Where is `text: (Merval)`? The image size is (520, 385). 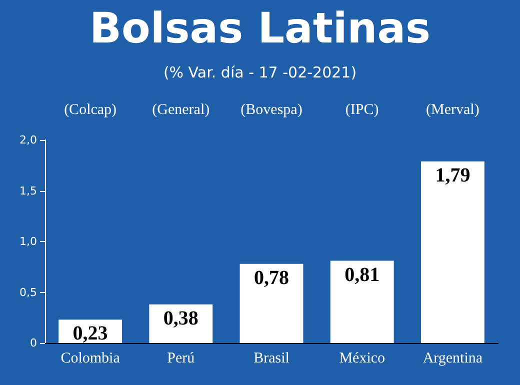 text: (Merval) is located at coordinates (453, 110).